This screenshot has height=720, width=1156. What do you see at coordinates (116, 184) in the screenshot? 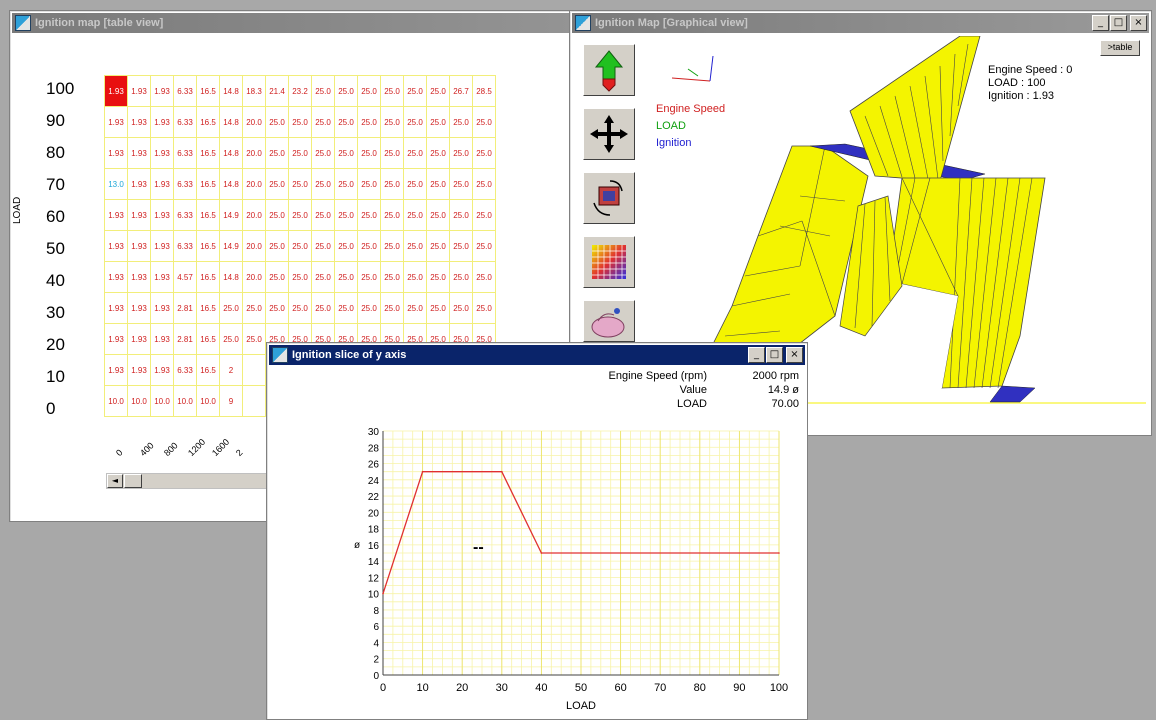
I see `table-cell: 13.0` at bounding box center [116, 184].